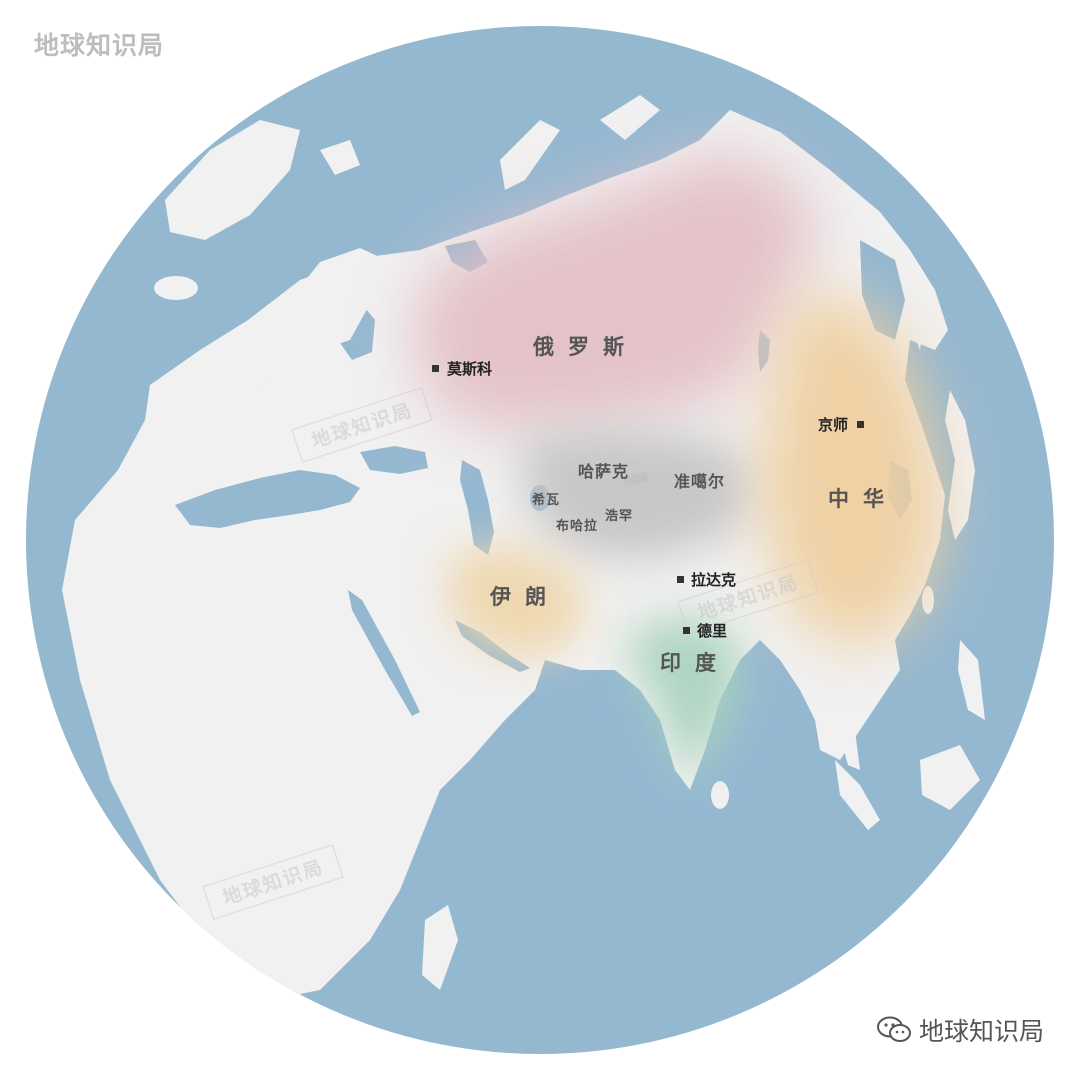 The image size is (1080, 1080). Describe the element at coordinates (440, 947) in the screenshot. I see `madagascar` at that location.